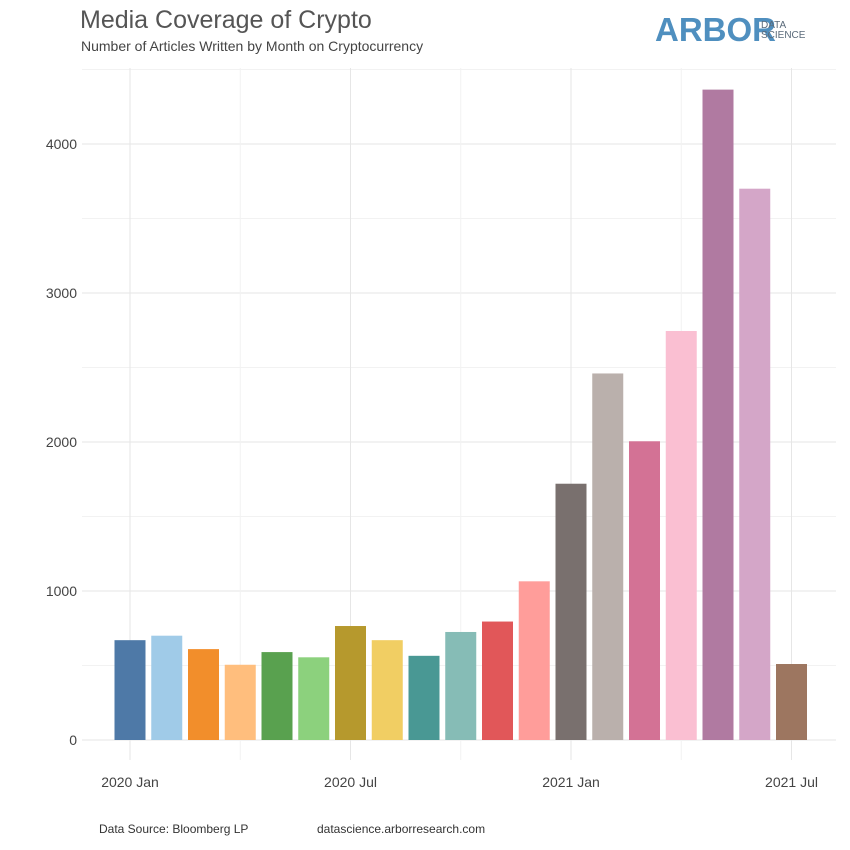 Image resolution: width=850 pixels, height=850 pixels. What do you see at coordinates (350, 782) in the screenshot?
I see `x-tick-label: 2020 Jul` at bounding box center [350, 782].